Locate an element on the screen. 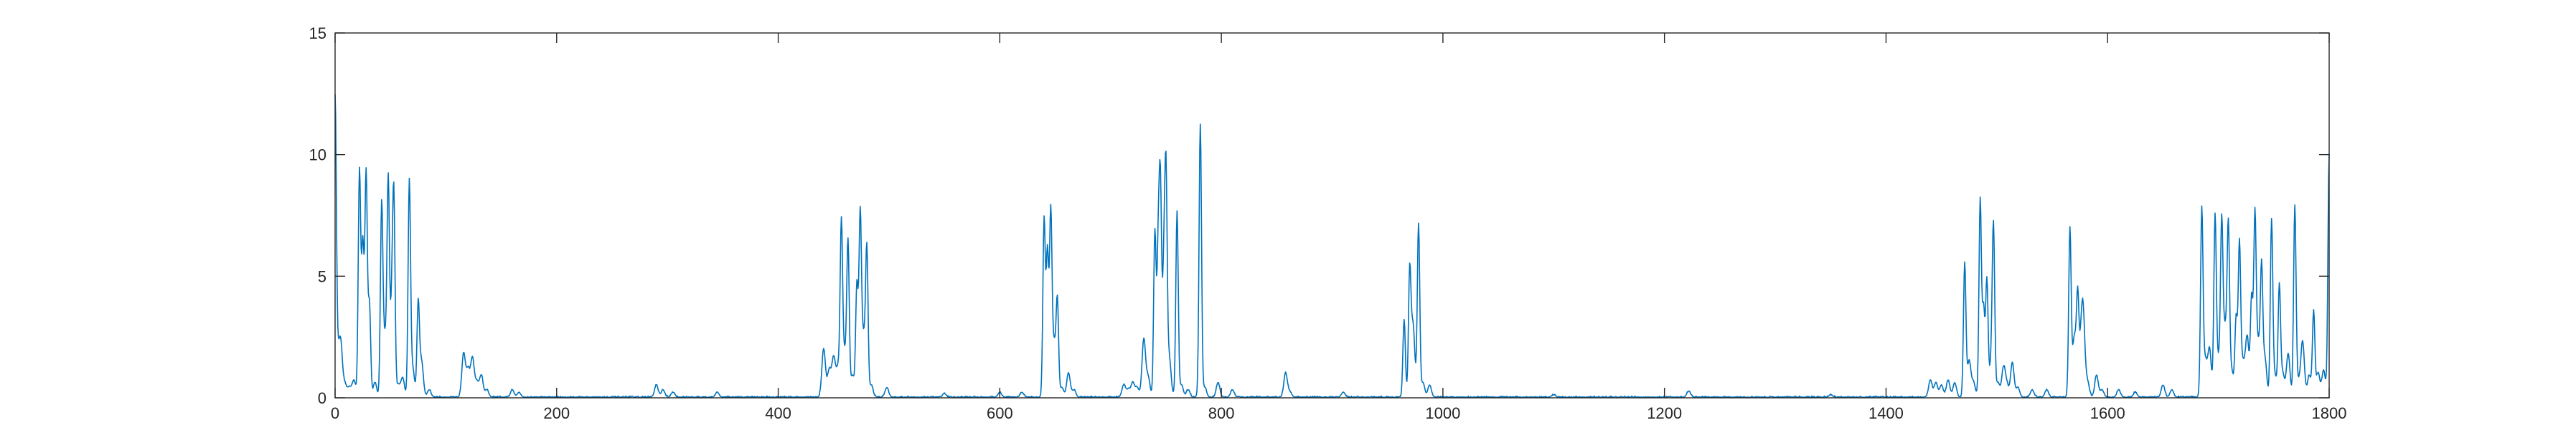  y-tick-label: 10 is located at coordinates (317, 155).